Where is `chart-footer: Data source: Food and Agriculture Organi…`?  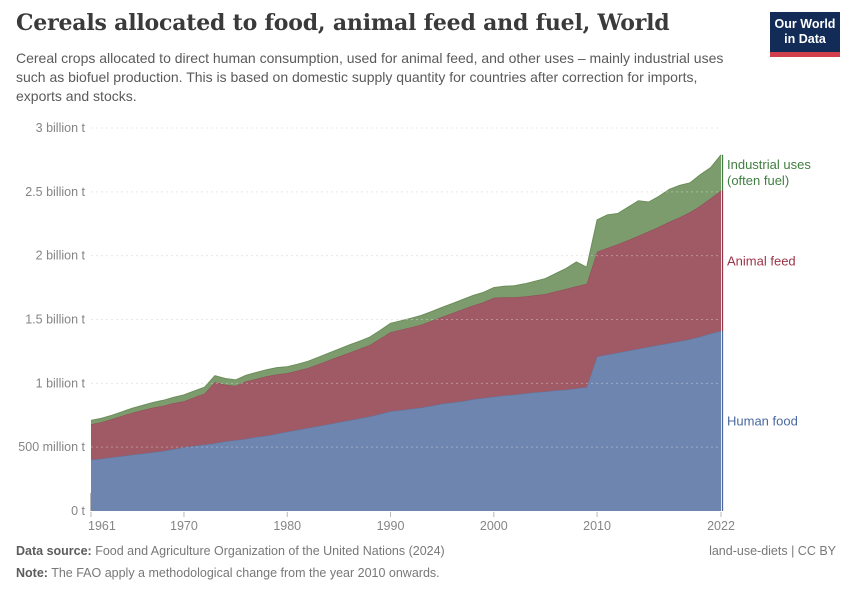 chart-footer: Data source: Food and Agriculture Organi… is located at coordinates (426, 562).